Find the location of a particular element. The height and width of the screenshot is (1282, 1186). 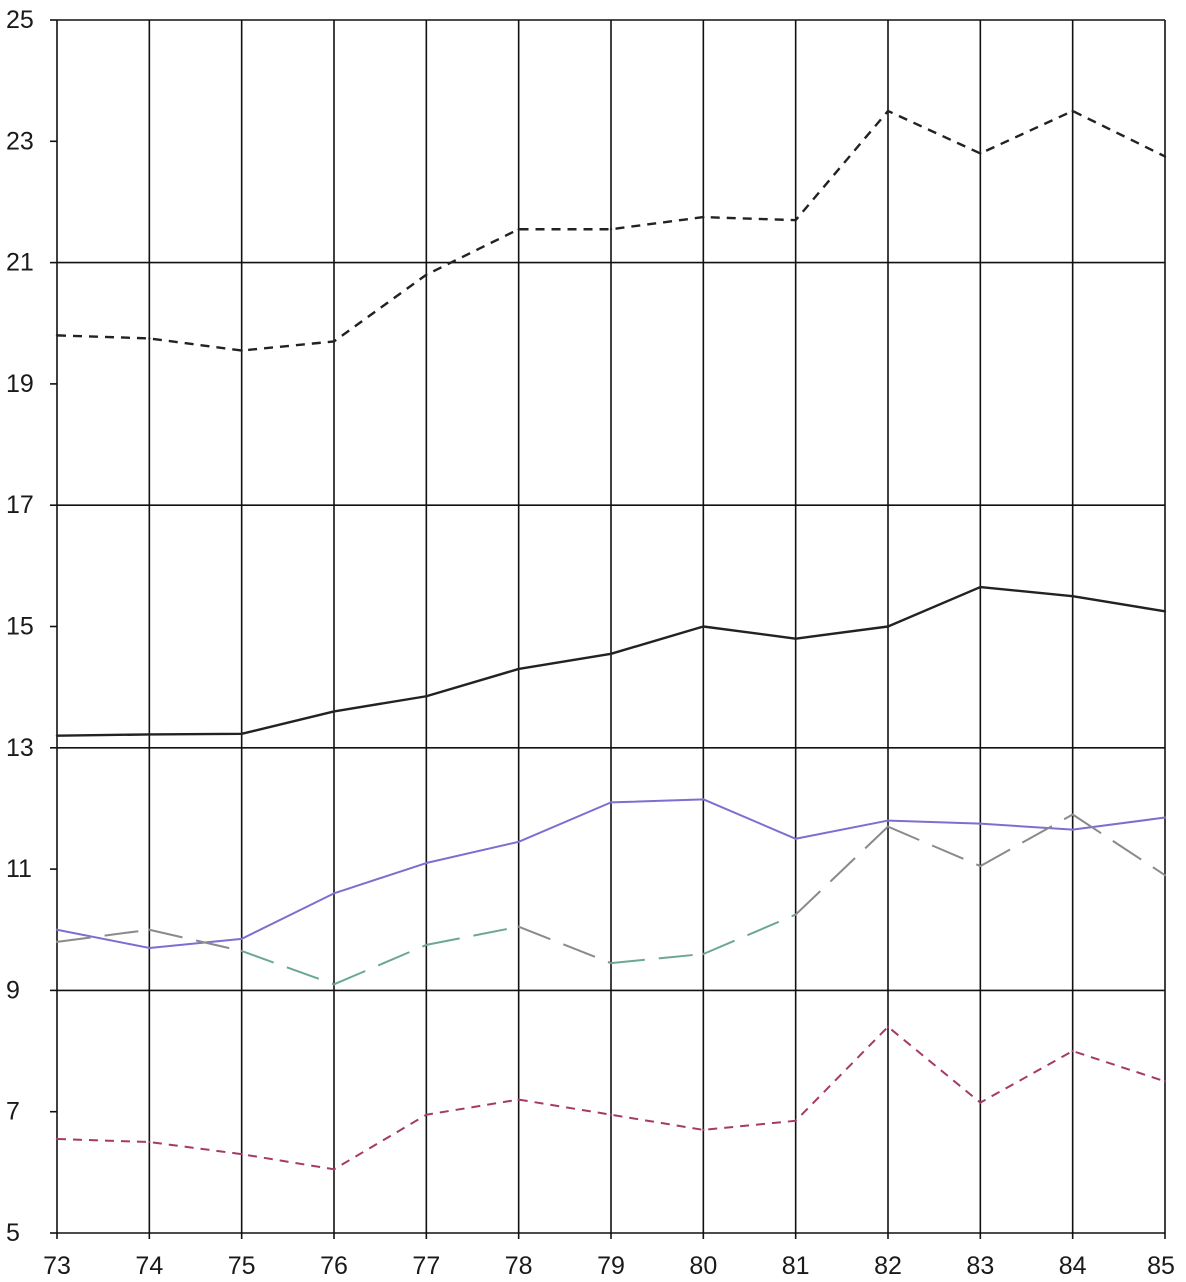

x-tick-label: 84 is located at coordinates (1073, 1266).